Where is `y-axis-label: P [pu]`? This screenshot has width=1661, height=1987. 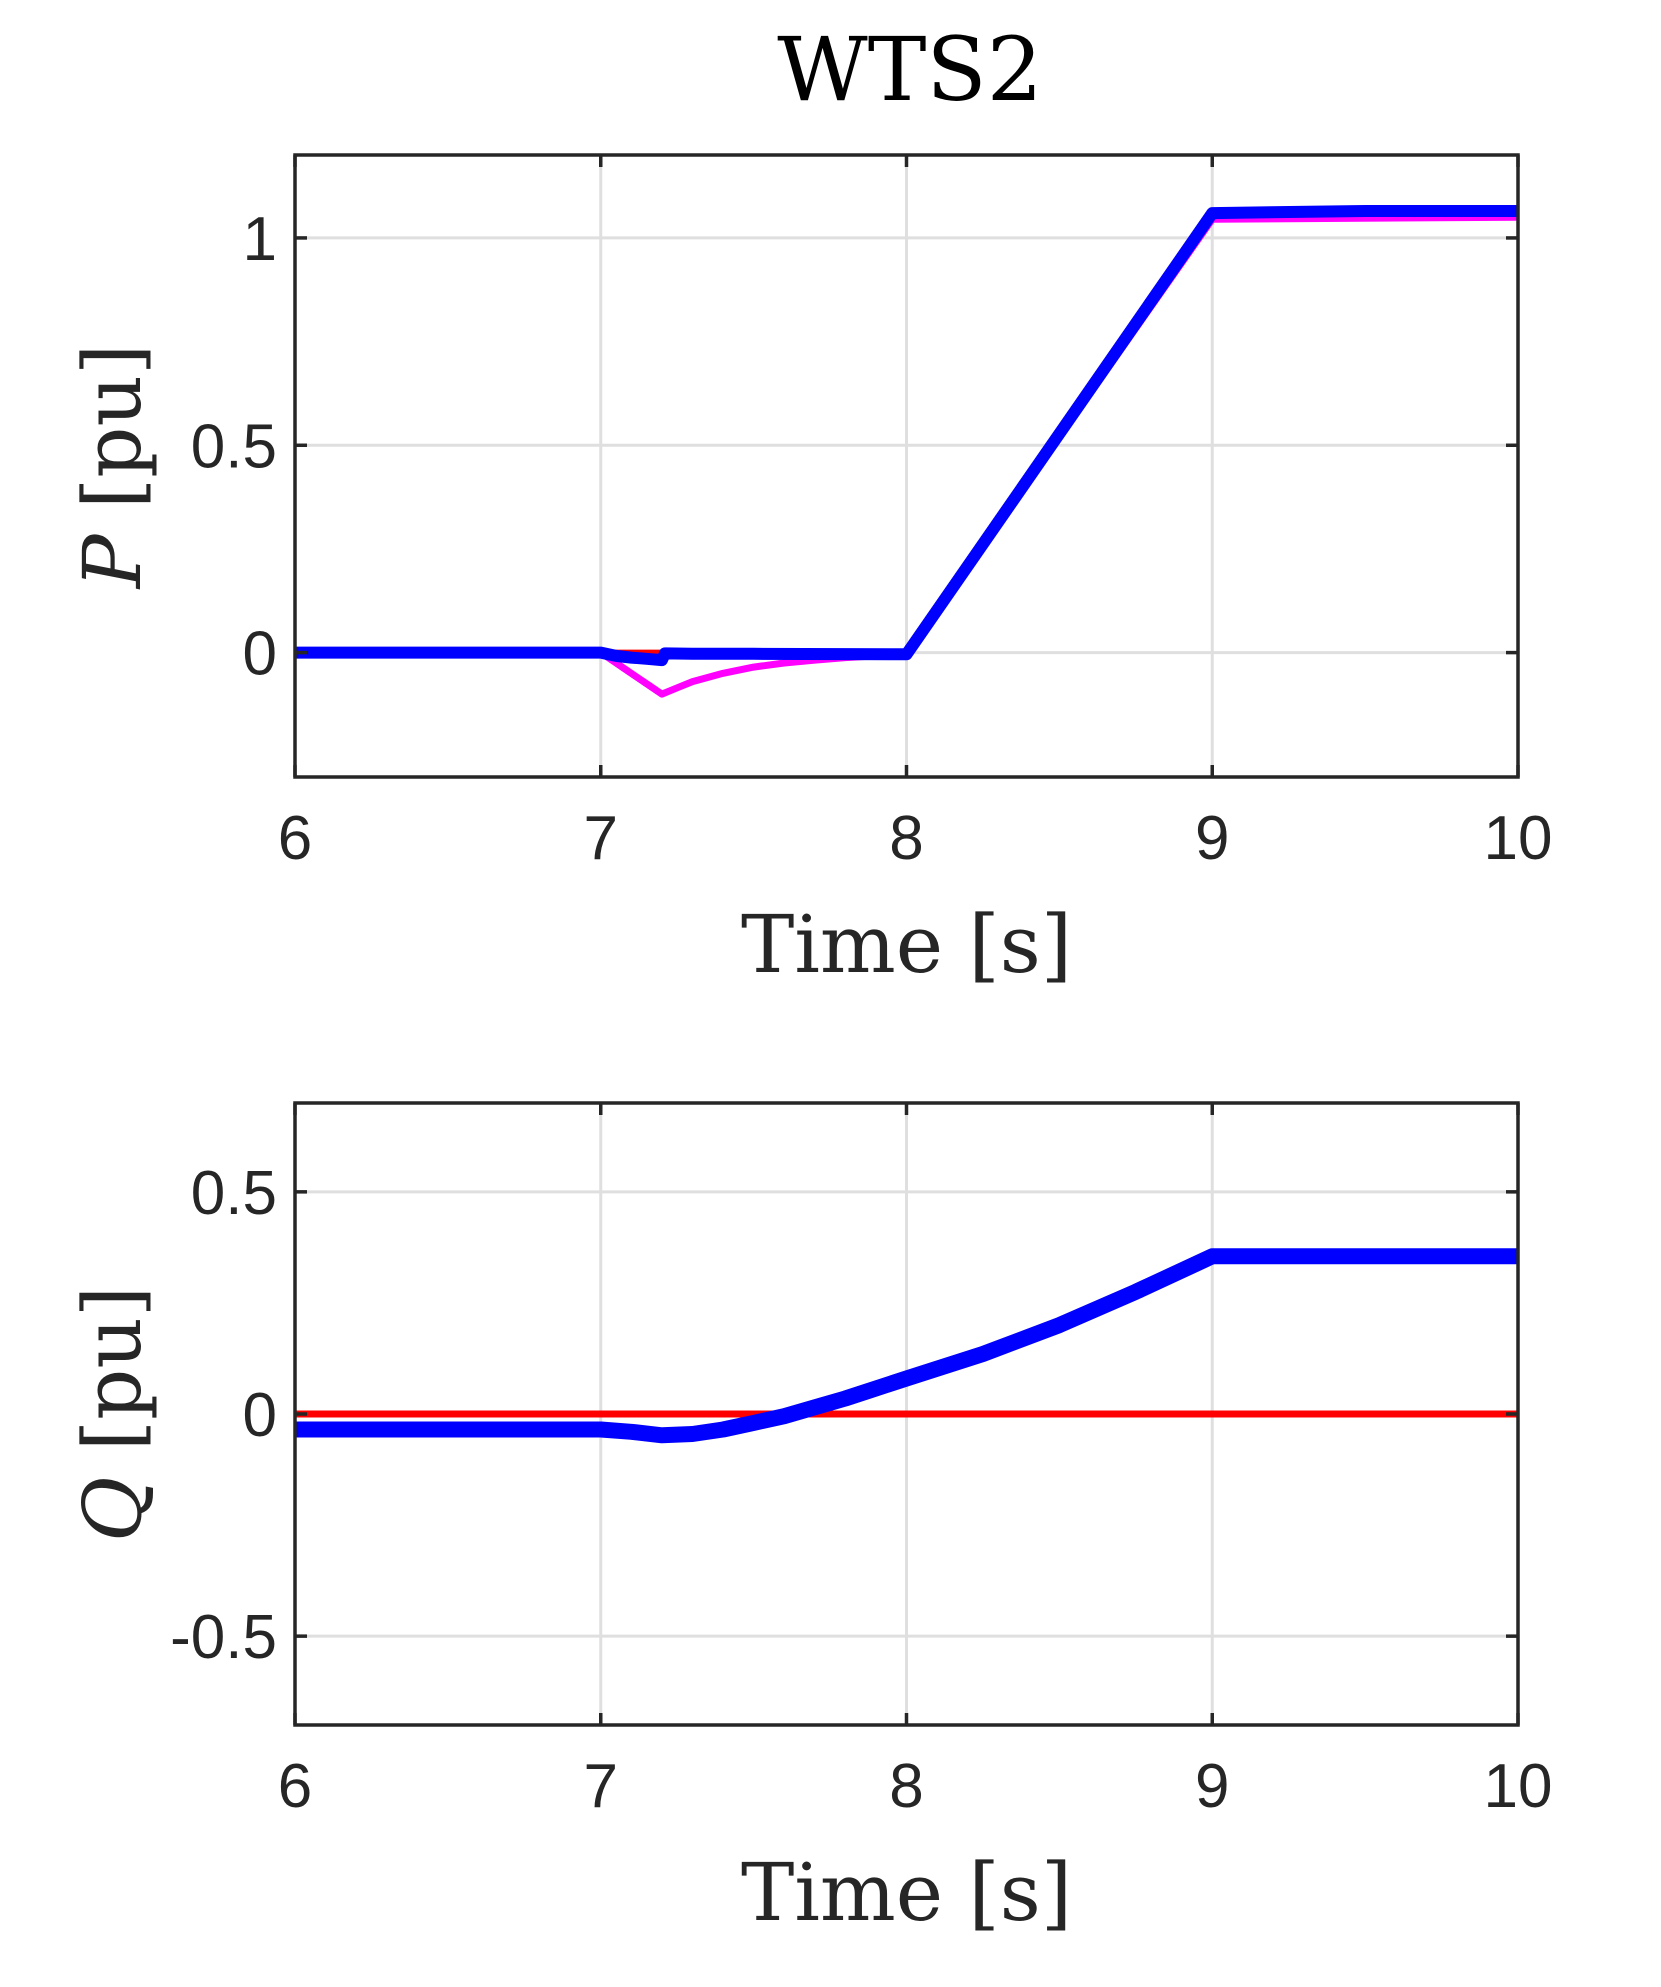
y-axis-label: P [pu] is located at coordinates (112, 467).